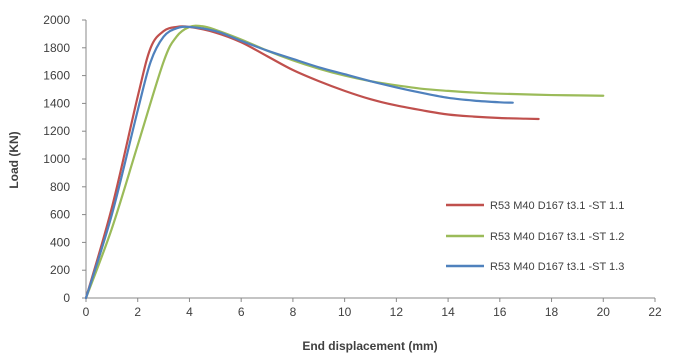  I want to click on y-tick-label: 1800, so click(56, 48).